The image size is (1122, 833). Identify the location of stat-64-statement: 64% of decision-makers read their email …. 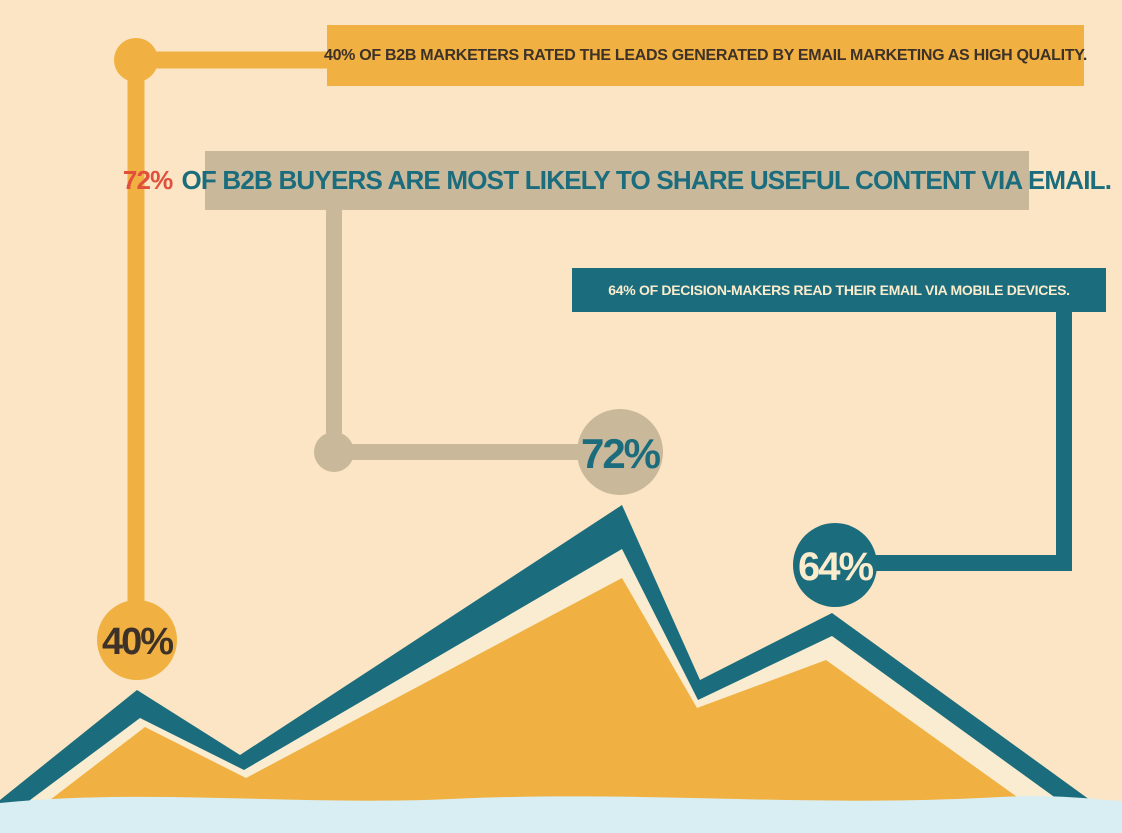
(839, 290).